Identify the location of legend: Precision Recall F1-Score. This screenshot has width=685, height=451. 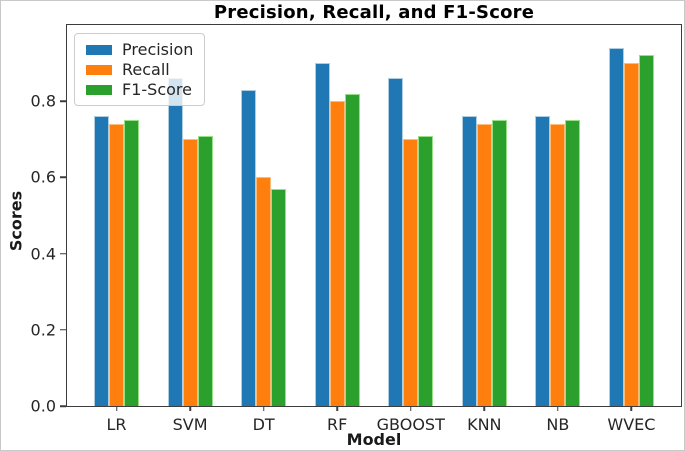
(140, 69).